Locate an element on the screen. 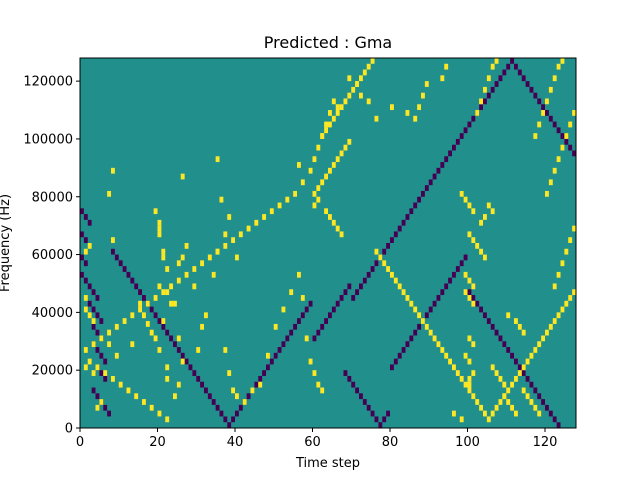 The image size is (640, 480). x-tick-label: 100 is located at coordinates (467, 442).